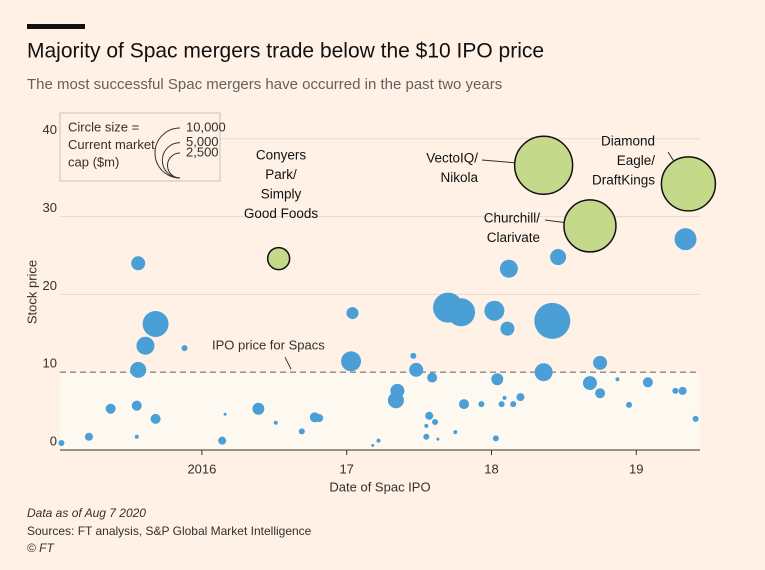 The width and height of the screenshot is (765, 570). What do you see at coordinates (281, 174) in the screenshot?
I see `bubble-annotation: Park/` at bounding box center [281, 174].